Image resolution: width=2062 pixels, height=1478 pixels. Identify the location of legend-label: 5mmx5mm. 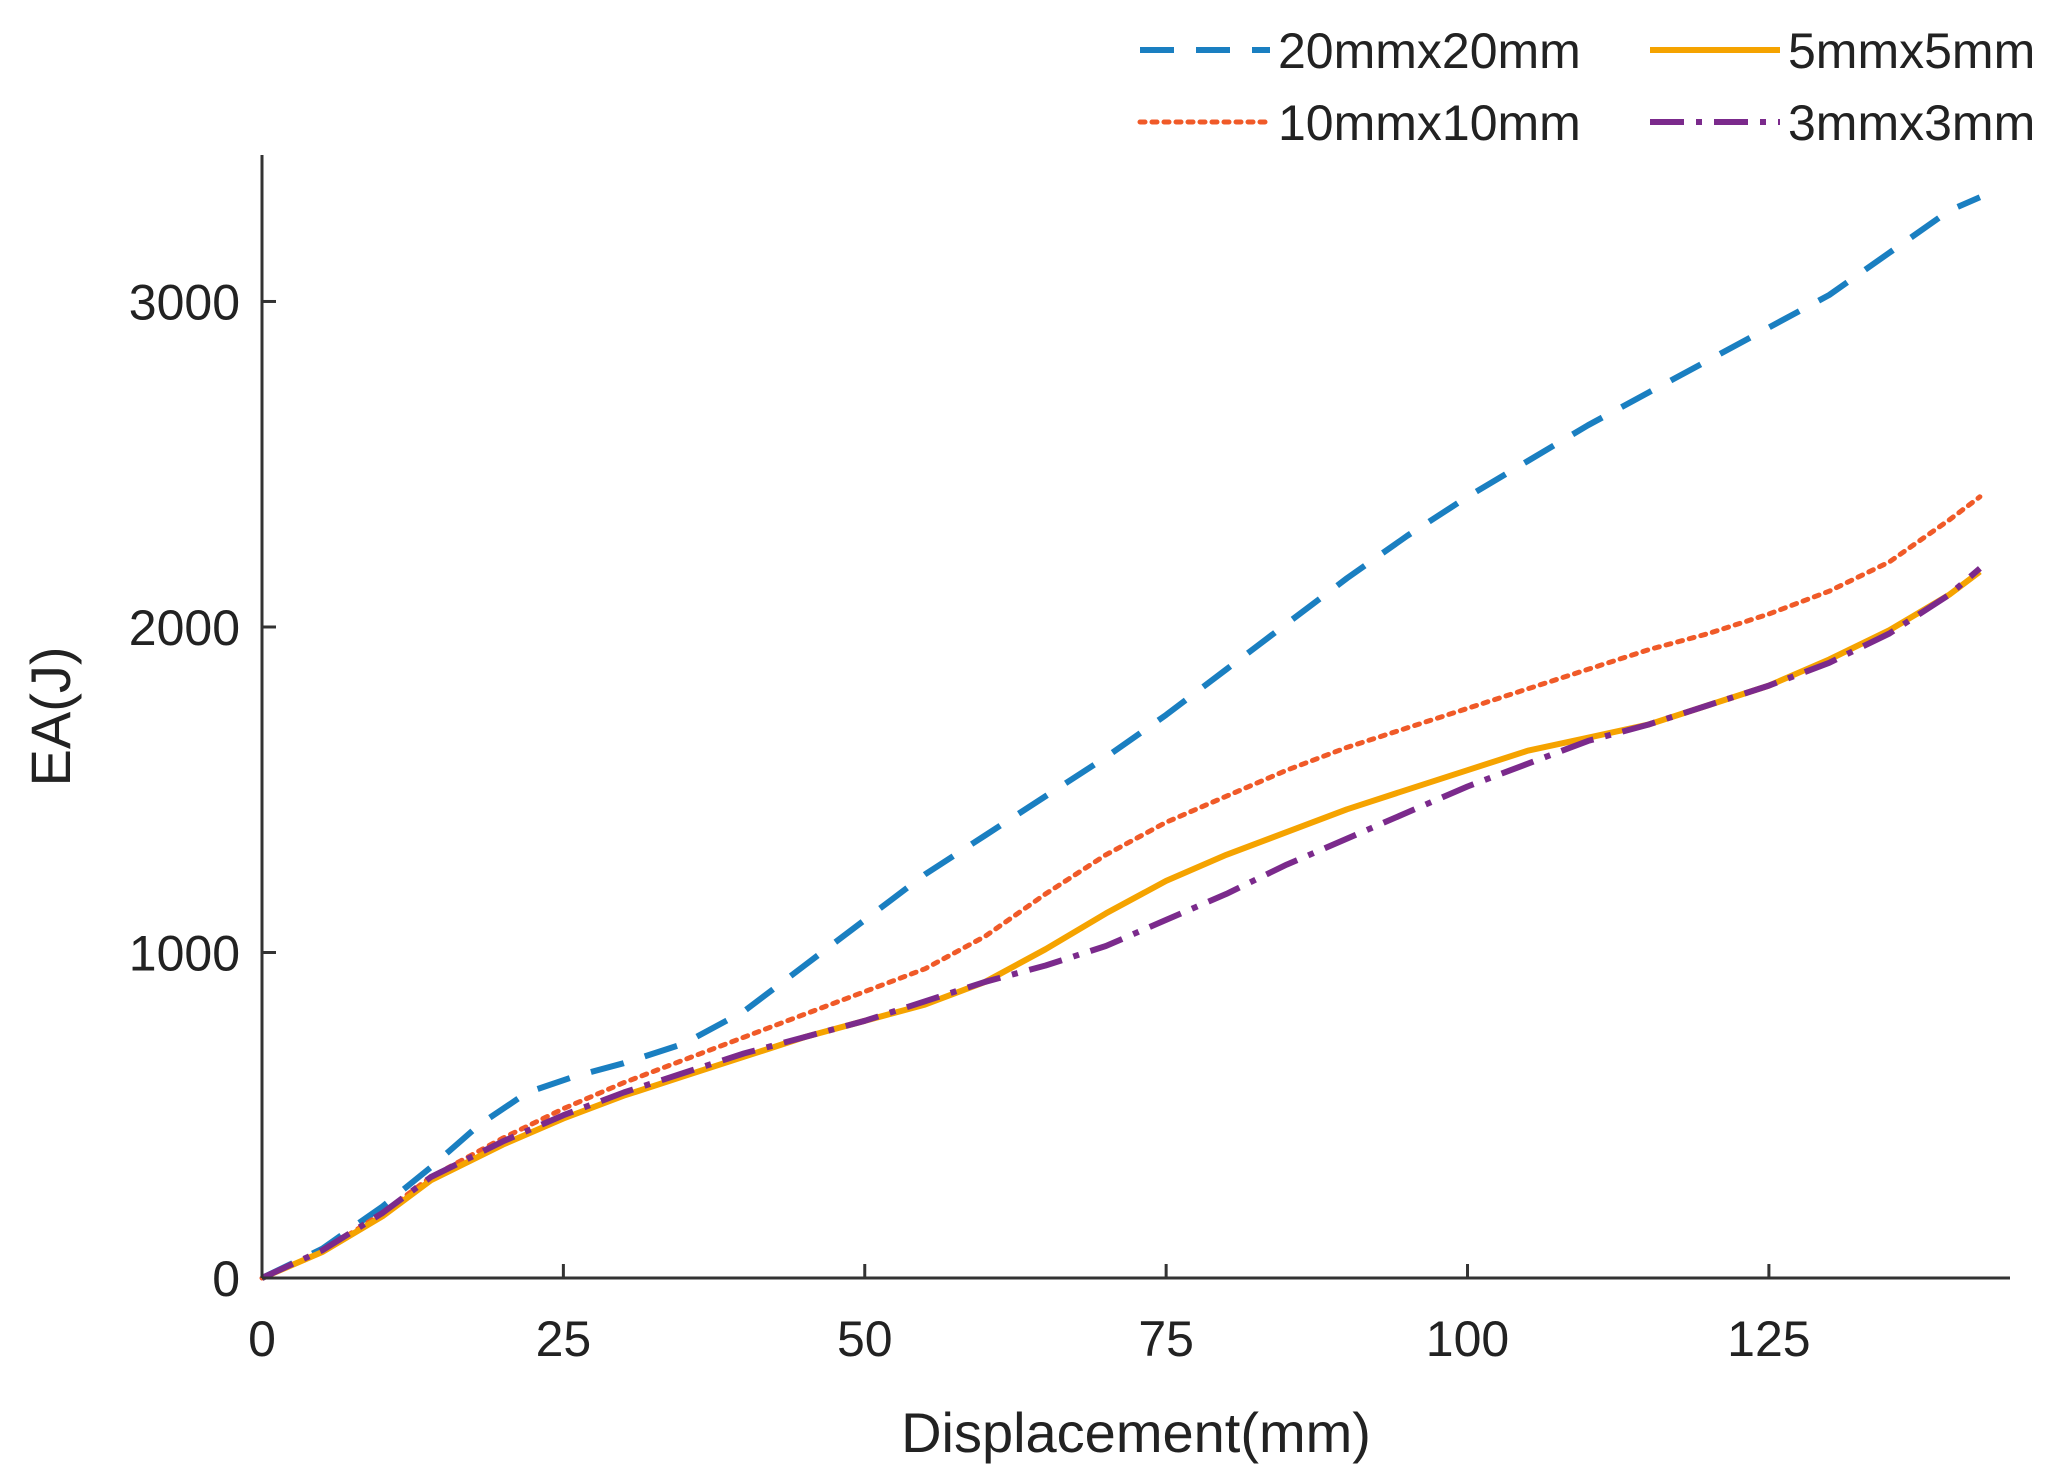
(1911, 51).